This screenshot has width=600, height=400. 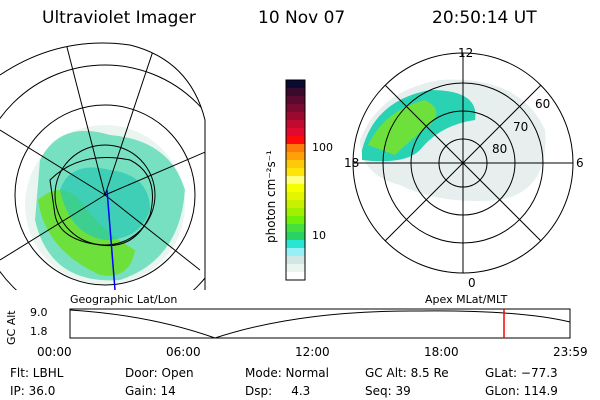 What do you see at coordinates (472, 283) in the screenshot?
I see `mlt-0: 0` at bounding box center [472, 283].